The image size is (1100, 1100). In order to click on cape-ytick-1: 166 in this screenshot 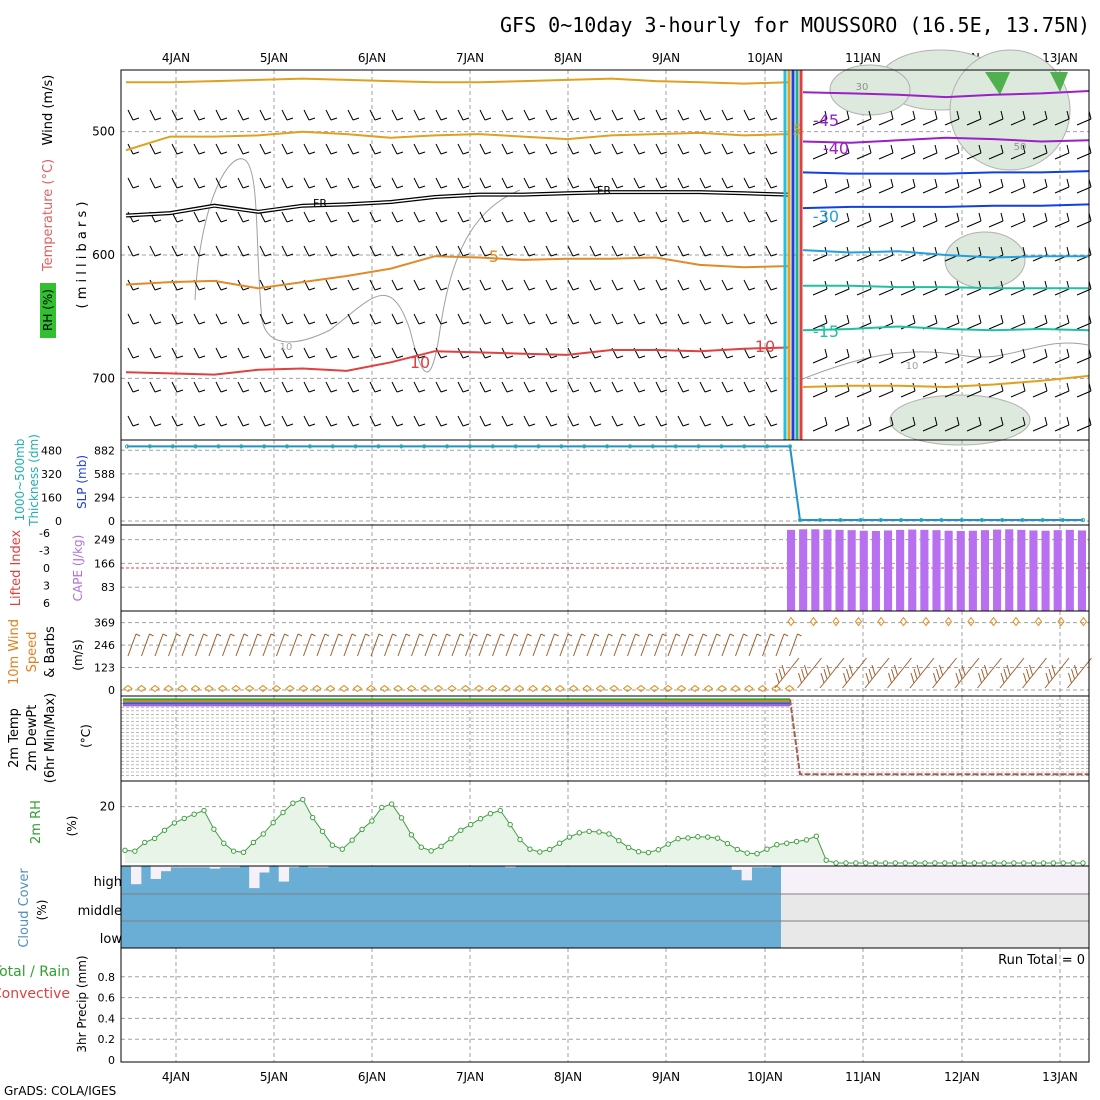, I will do `click(104, 563)`.